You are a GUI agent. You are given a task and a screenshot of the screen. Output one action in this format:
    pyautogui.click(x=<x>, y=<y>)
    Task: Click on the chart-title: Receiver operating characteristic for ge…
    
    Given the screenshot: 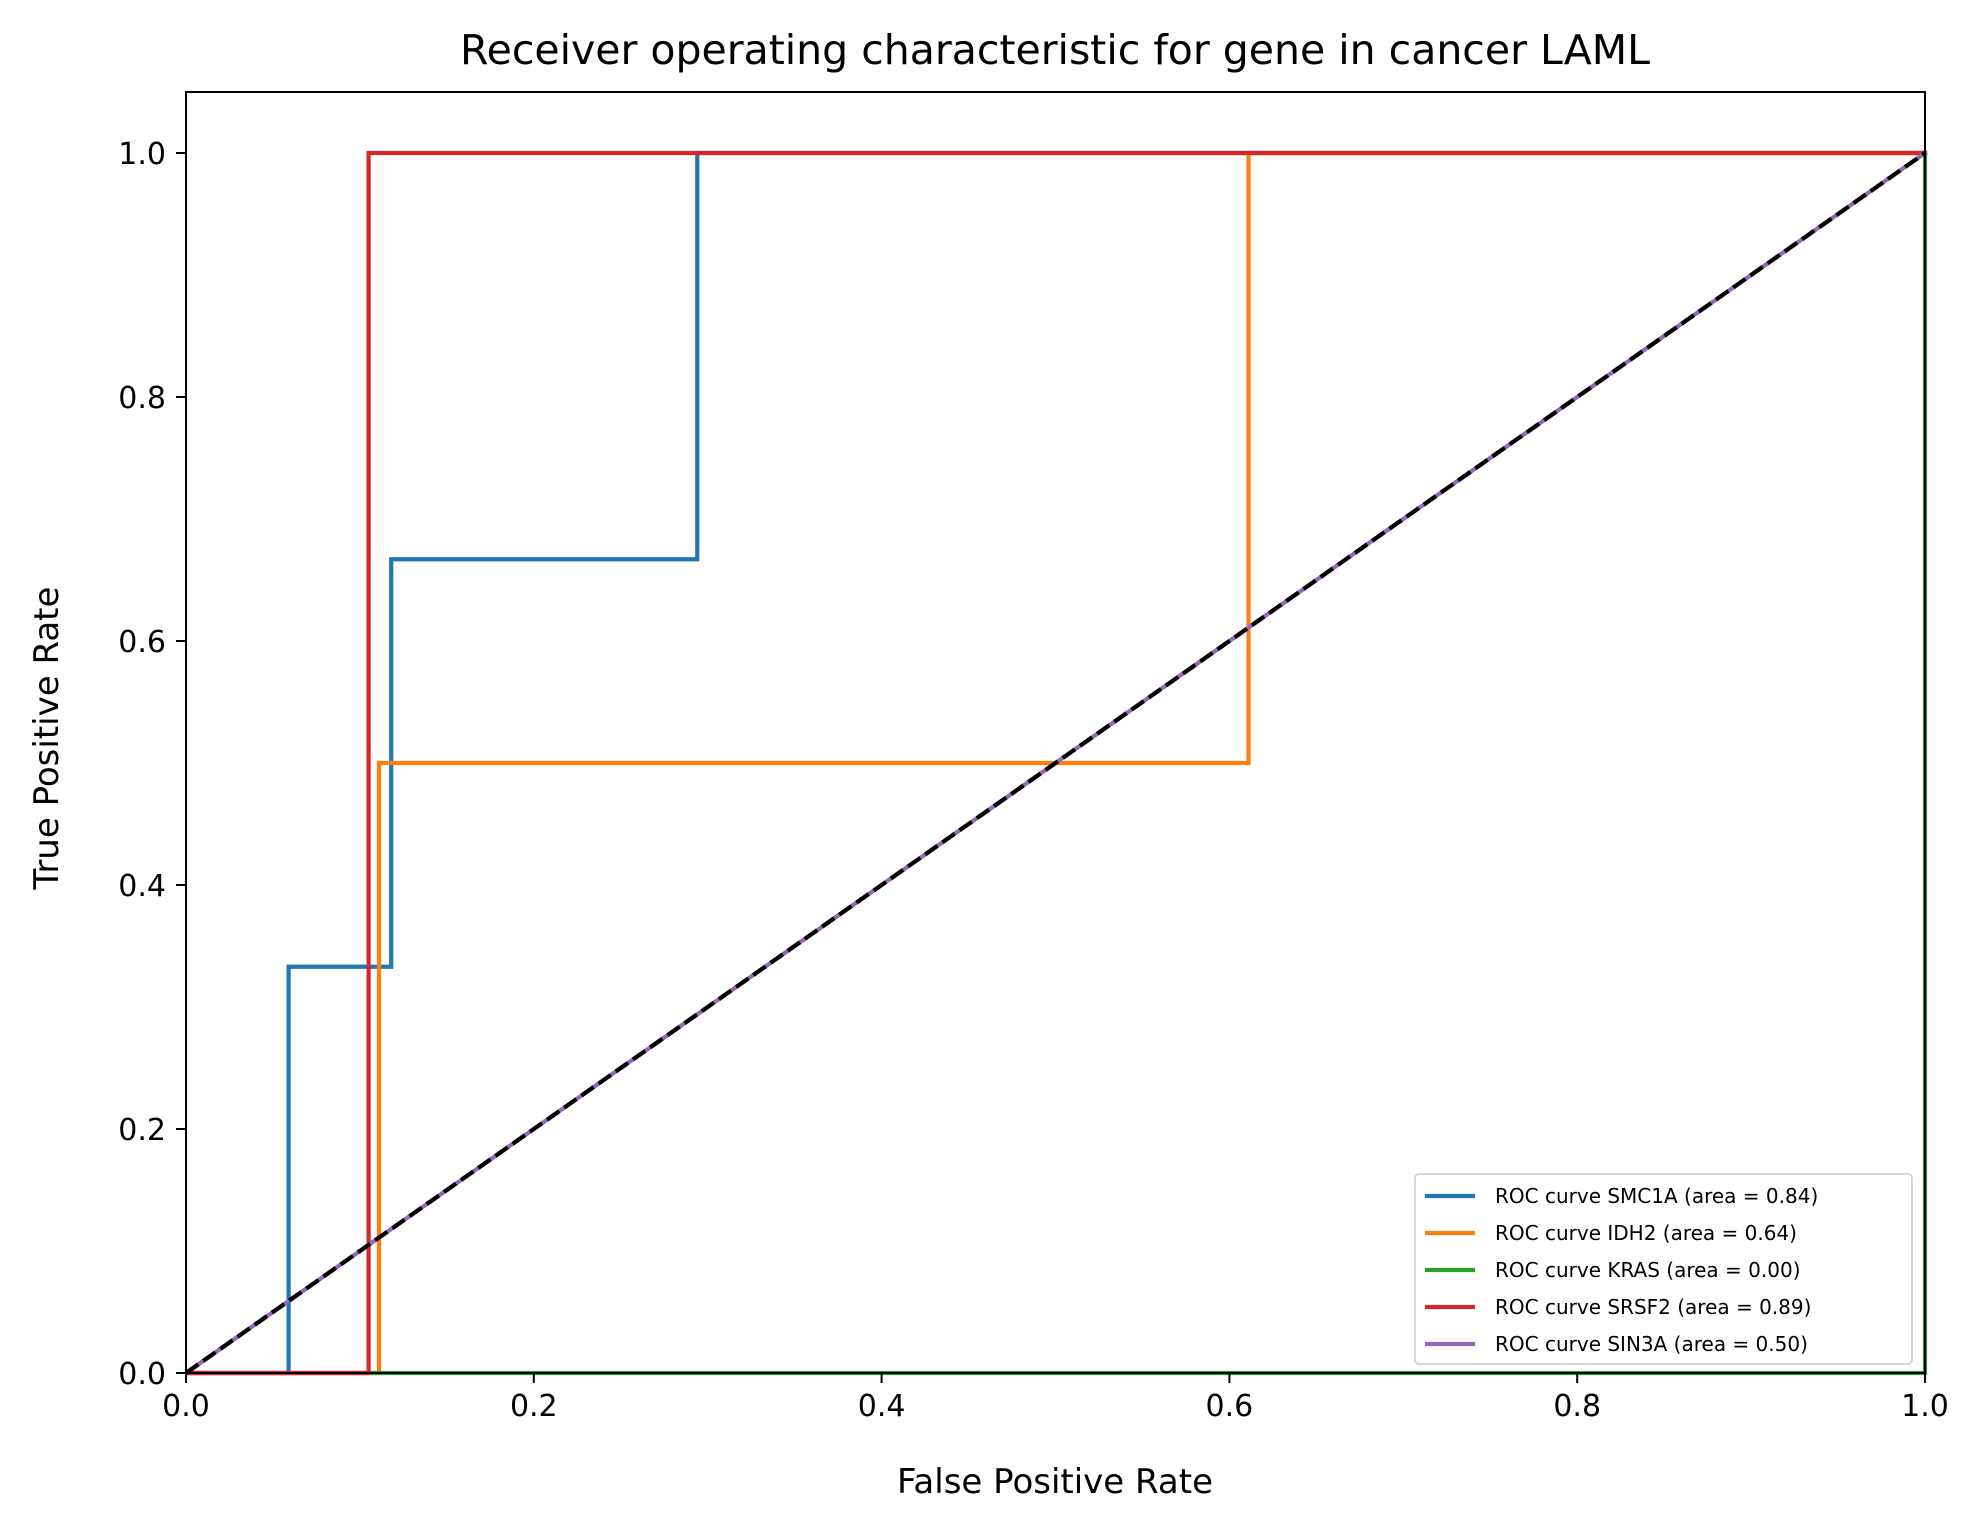 What is the action you would take?
    pyautogui.click(x=1055, y=50)
    